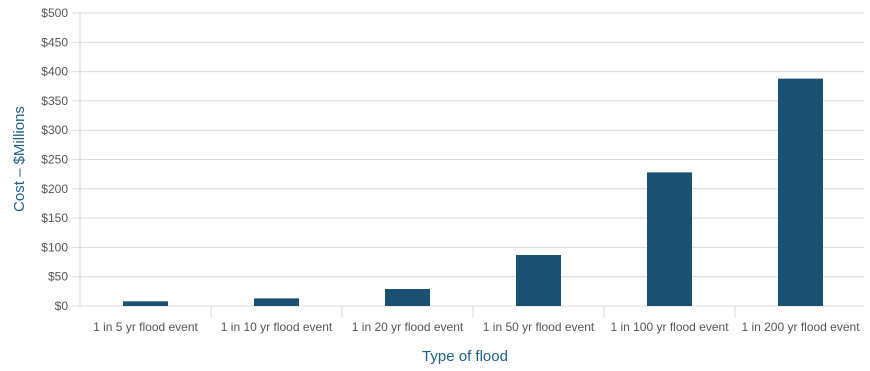  Describe the element at coordinates (669, 327) in the screenshot. I see `x-tick-label: 1 in 100 yr flood event` at that location.